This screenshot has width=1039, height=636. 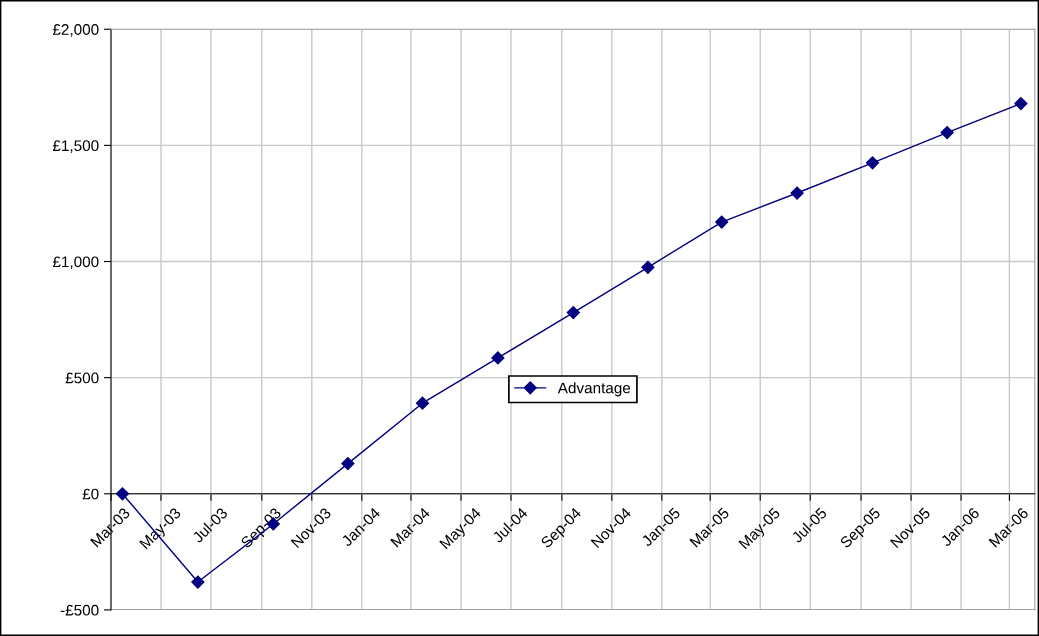 I want to click on y-tick-label: -£500, so click(x=79, y=610).